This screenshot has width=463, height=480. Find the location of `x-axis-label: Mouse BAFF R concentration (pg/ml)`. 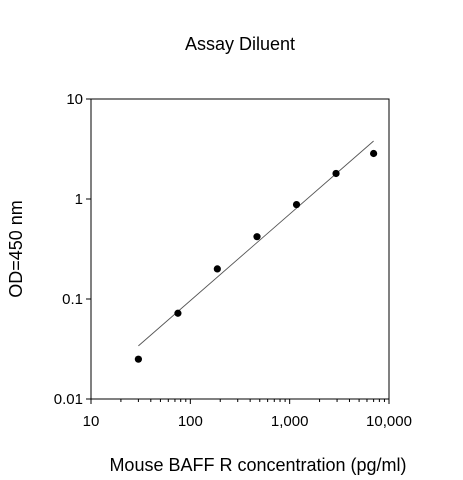

x-axis-label: Mouse BAFF R concentration (pg/ml) is located at coordinates (257, 465).